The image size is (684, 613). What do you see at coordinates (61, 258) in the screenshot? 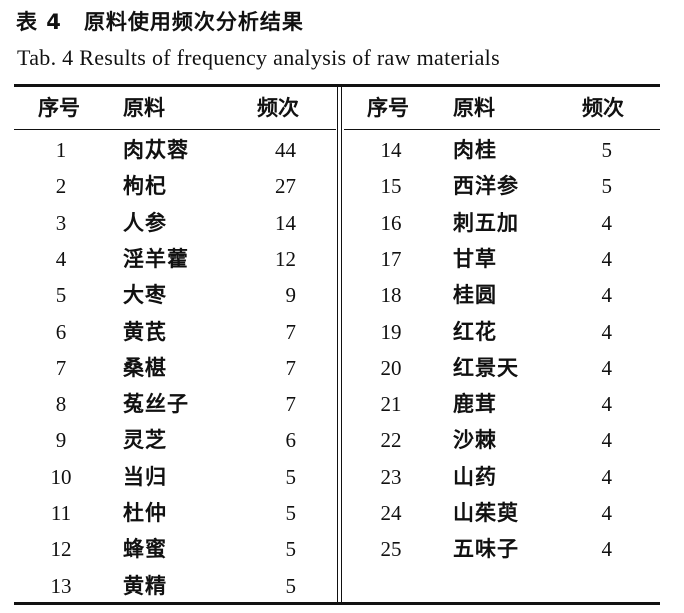
I see `seq-cell: 4` at bounding box center [61, 258].